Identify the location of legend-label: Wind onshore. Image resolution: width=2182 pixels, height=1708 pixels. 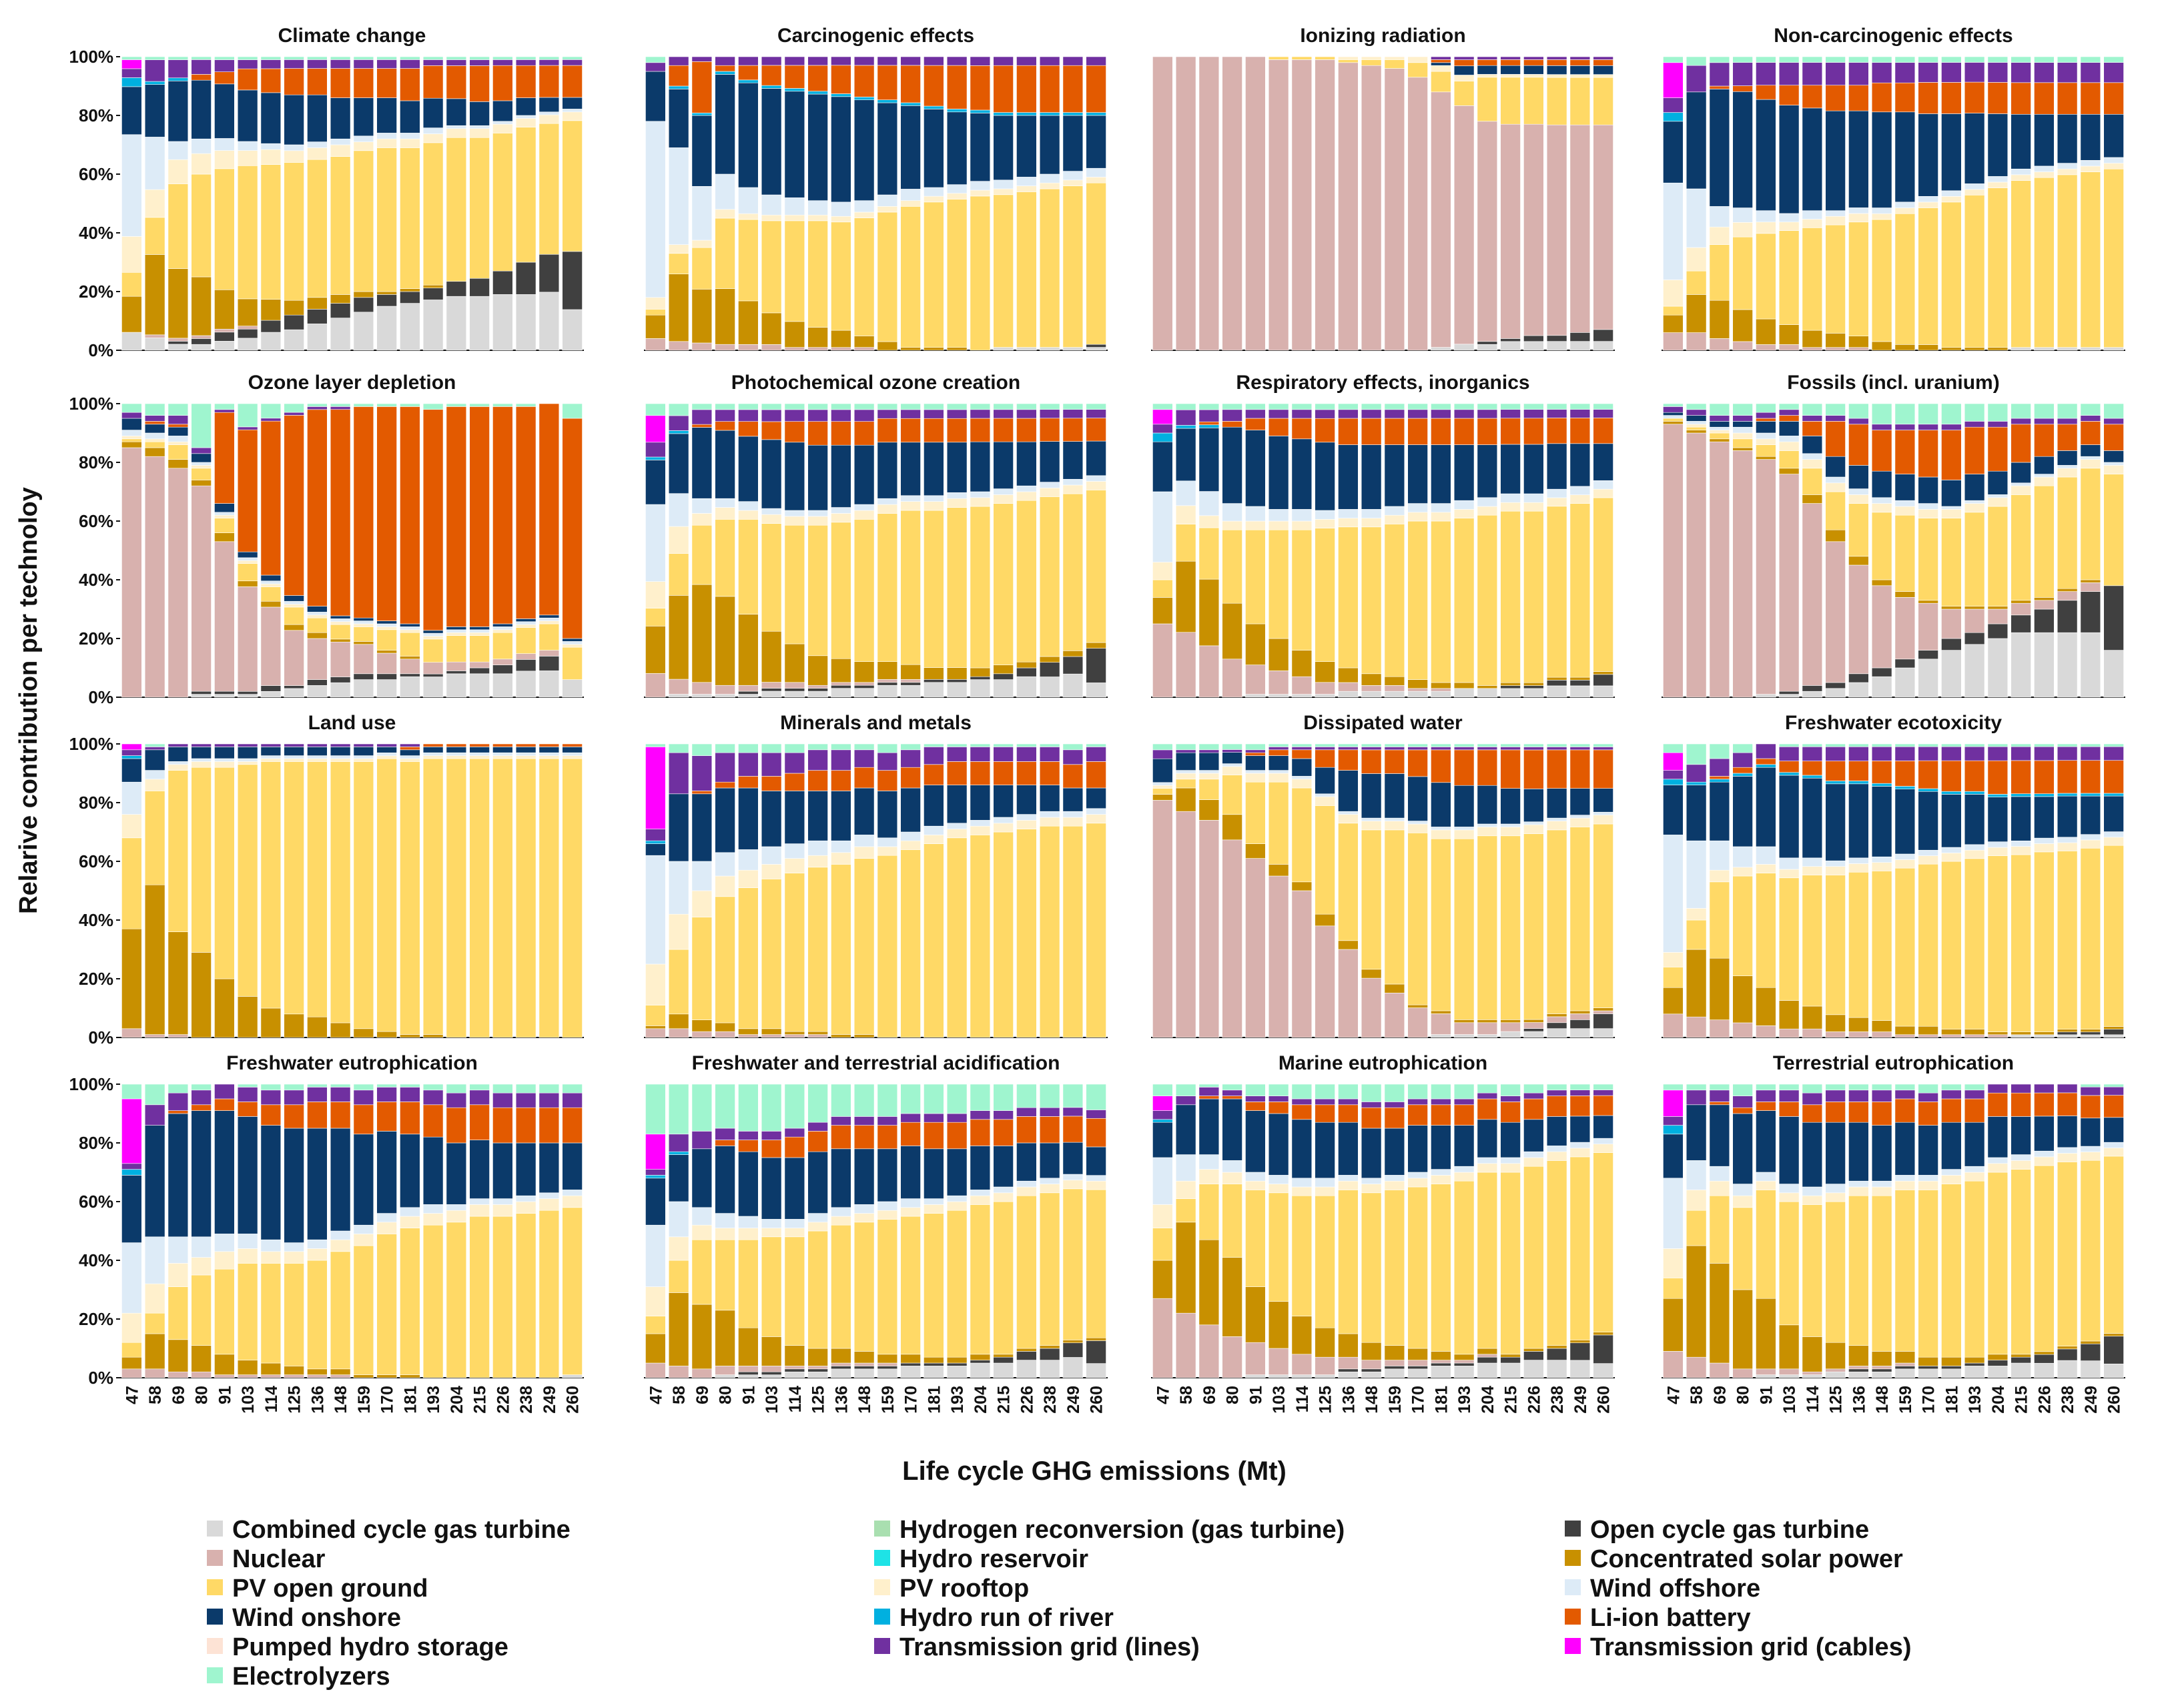
(316, 1618).